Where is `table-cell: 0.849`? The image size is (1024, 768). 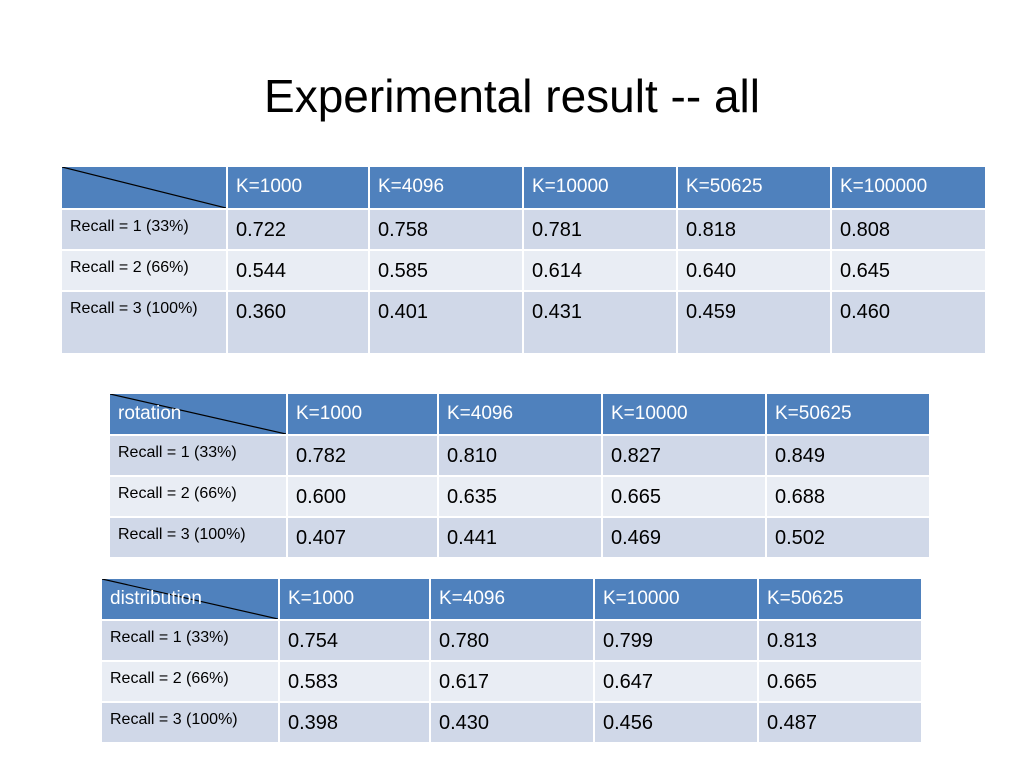 table-cell: 0.849 is located at coordinates (848, 455).